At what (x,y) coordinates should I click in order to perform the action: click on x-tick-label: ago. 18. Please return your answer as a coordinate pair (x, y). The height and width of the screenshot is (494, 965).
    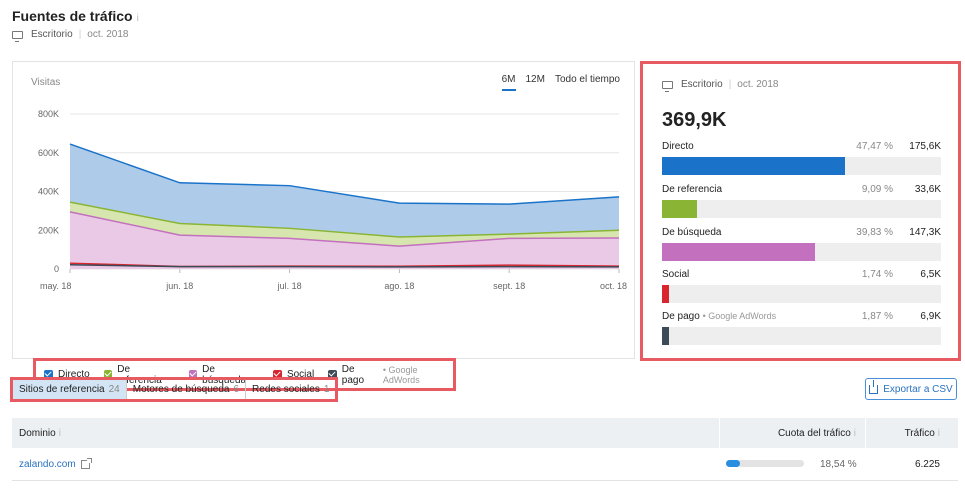
    Looking at the image, I should click on (399, 286).